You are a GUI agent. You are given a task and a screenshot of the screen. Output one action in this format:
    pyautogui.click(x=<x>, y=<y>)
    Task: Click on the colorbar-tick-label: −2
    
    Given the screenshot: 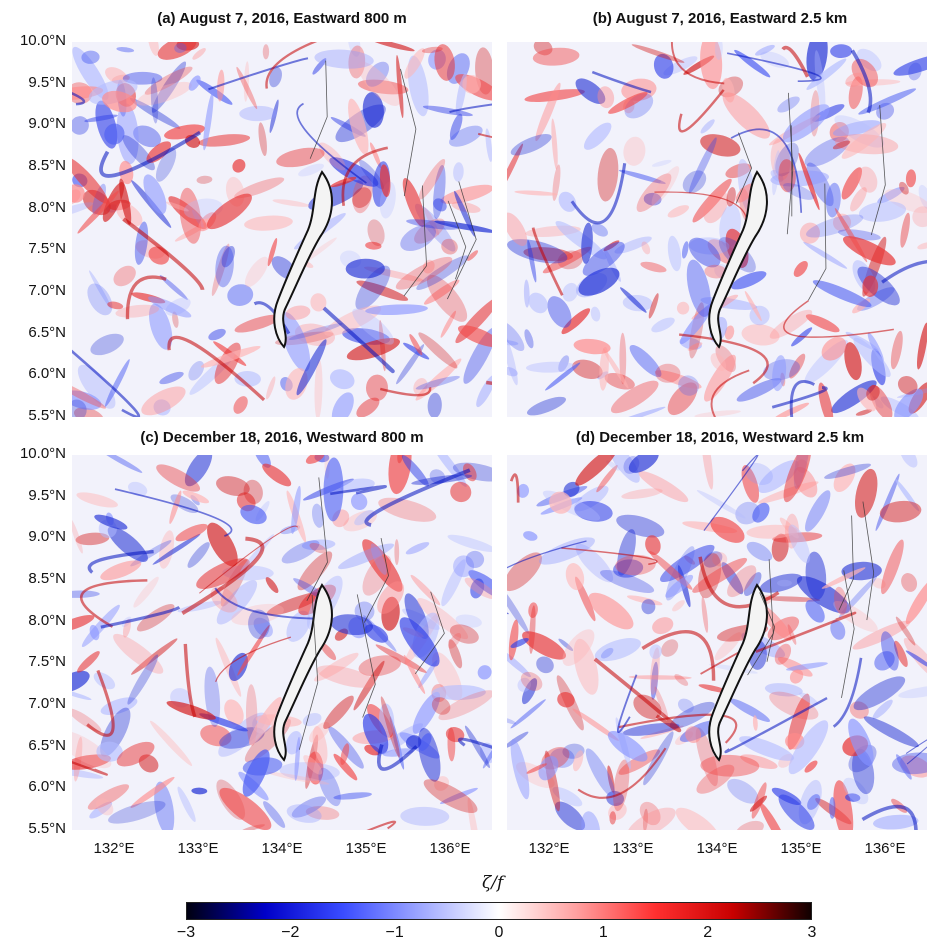 What is the action you would take?
    pyautogui.click(x=290, y=932)
    